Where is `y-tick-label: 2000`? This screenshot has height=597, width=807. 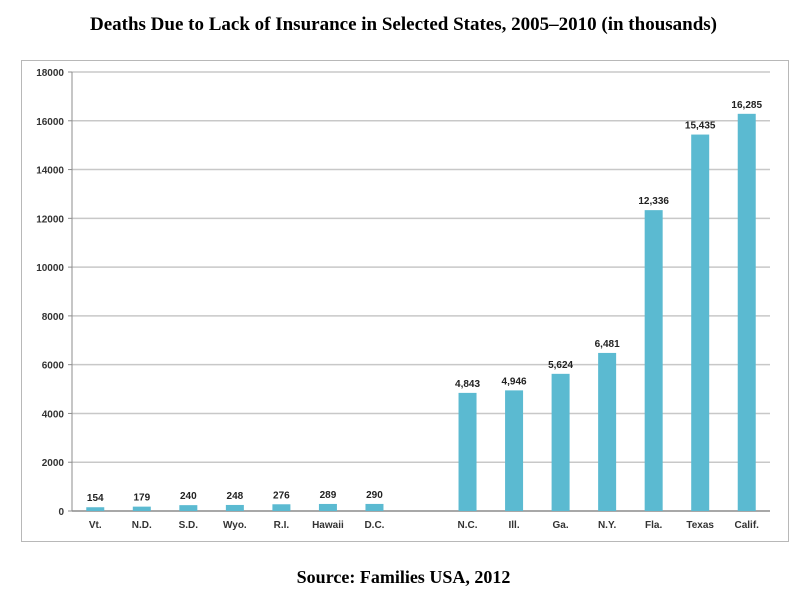
y-tick-label: 2000 is located at coordinates (53, 463).